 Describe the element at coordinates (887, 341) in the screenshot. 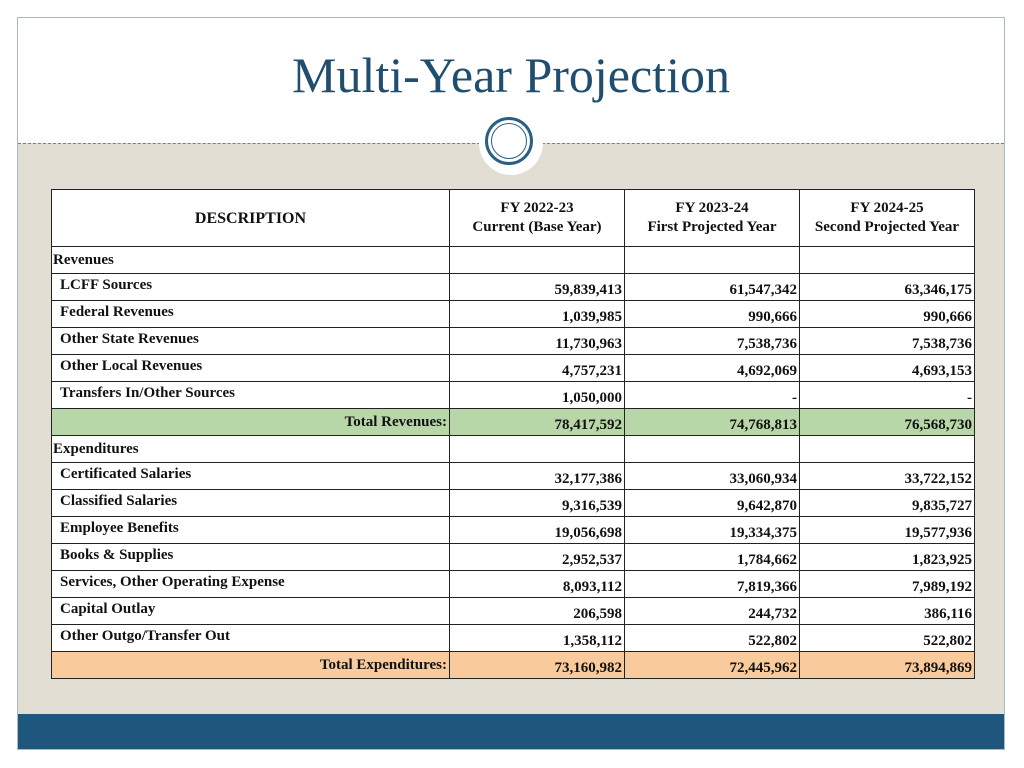

I see `row-value-fy2024: 7,538,736` at that location.